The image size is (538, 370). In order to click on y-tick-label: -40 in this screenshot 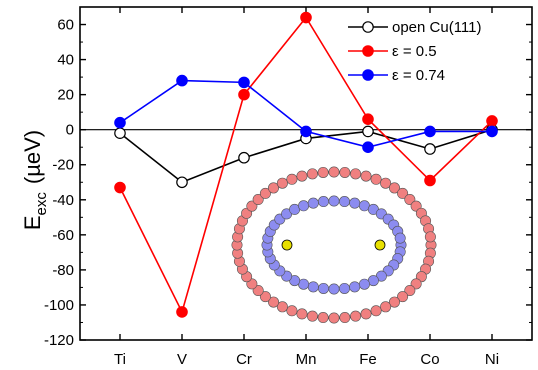, I will do `click(63, 200)`.